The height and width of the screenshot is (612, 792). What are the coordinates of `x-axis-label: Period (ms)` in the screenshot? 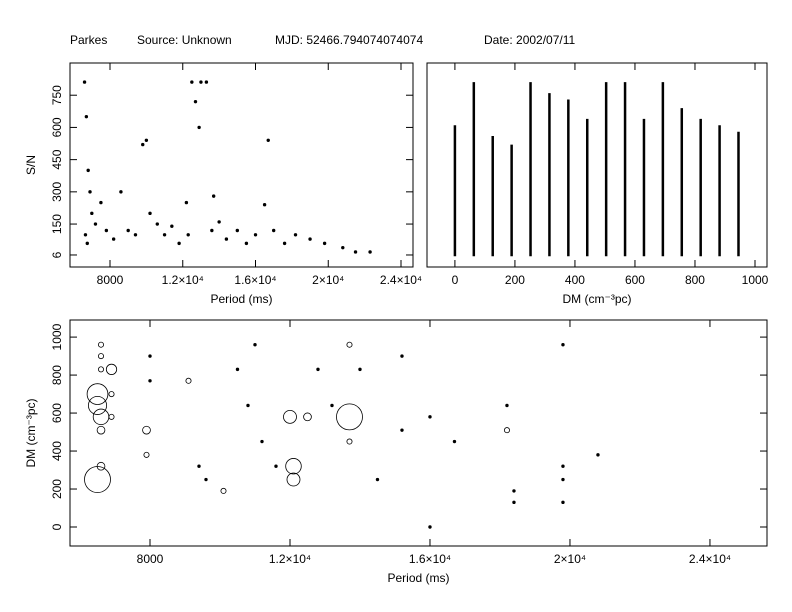 It's located at (418, 578).